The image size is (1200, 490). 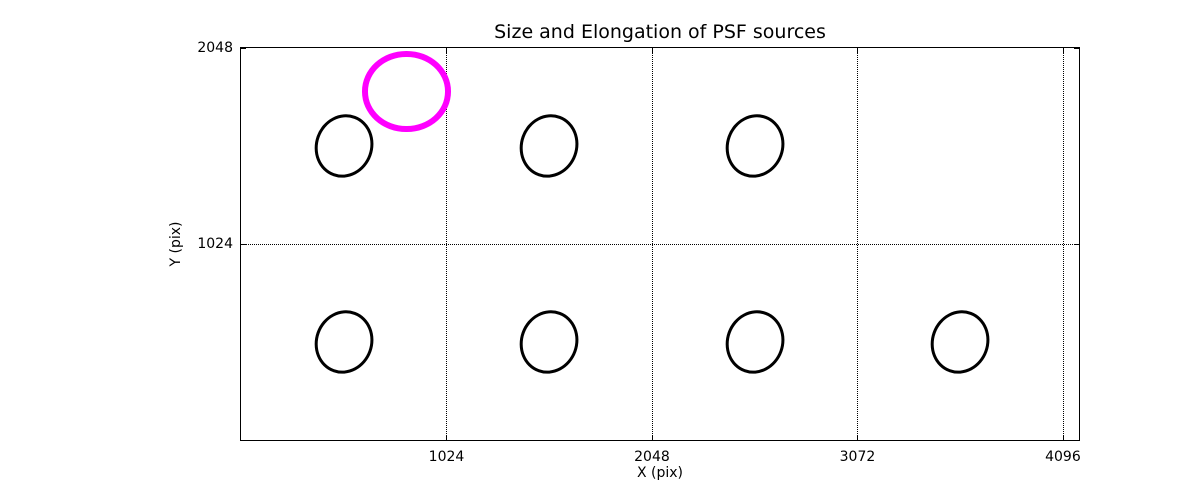 What do you see at coordinates (857, 457) in the screenshot?
I see `x-tick-label: 3072` at bounding box center [857, 457].